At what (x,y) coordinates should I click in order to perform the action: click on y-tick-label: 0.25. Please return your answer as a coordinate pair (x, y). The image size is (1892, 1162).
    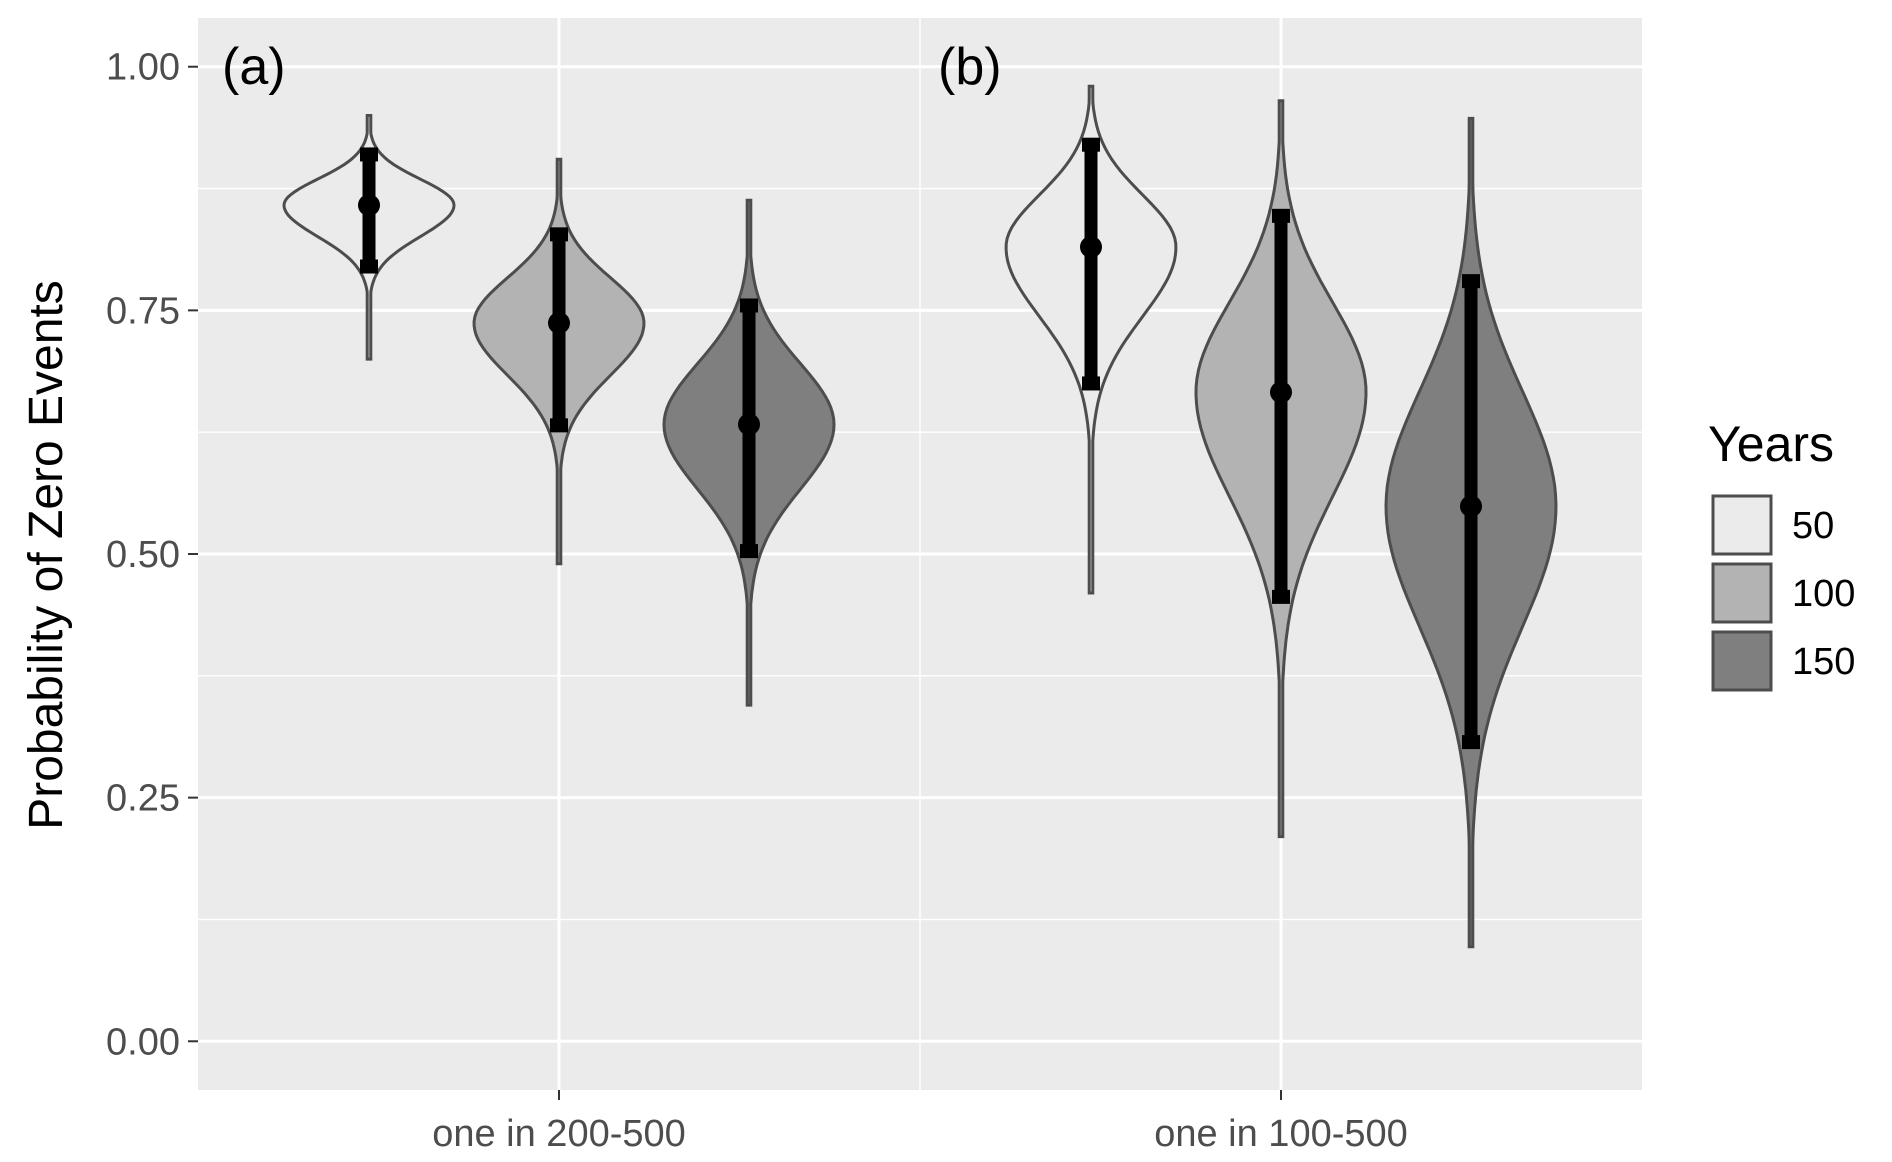
    Looking at the image, I should click on (143, 799).